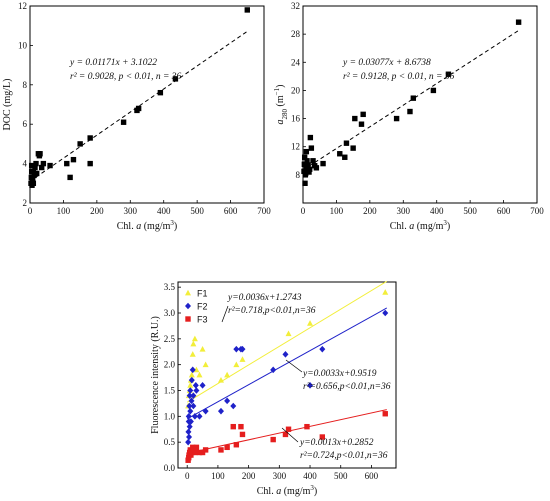  Describe the element at coordinates (386, 63) in the screenshot. I see `regression-equation: y = 0.03077x + 8.6738` at that location.